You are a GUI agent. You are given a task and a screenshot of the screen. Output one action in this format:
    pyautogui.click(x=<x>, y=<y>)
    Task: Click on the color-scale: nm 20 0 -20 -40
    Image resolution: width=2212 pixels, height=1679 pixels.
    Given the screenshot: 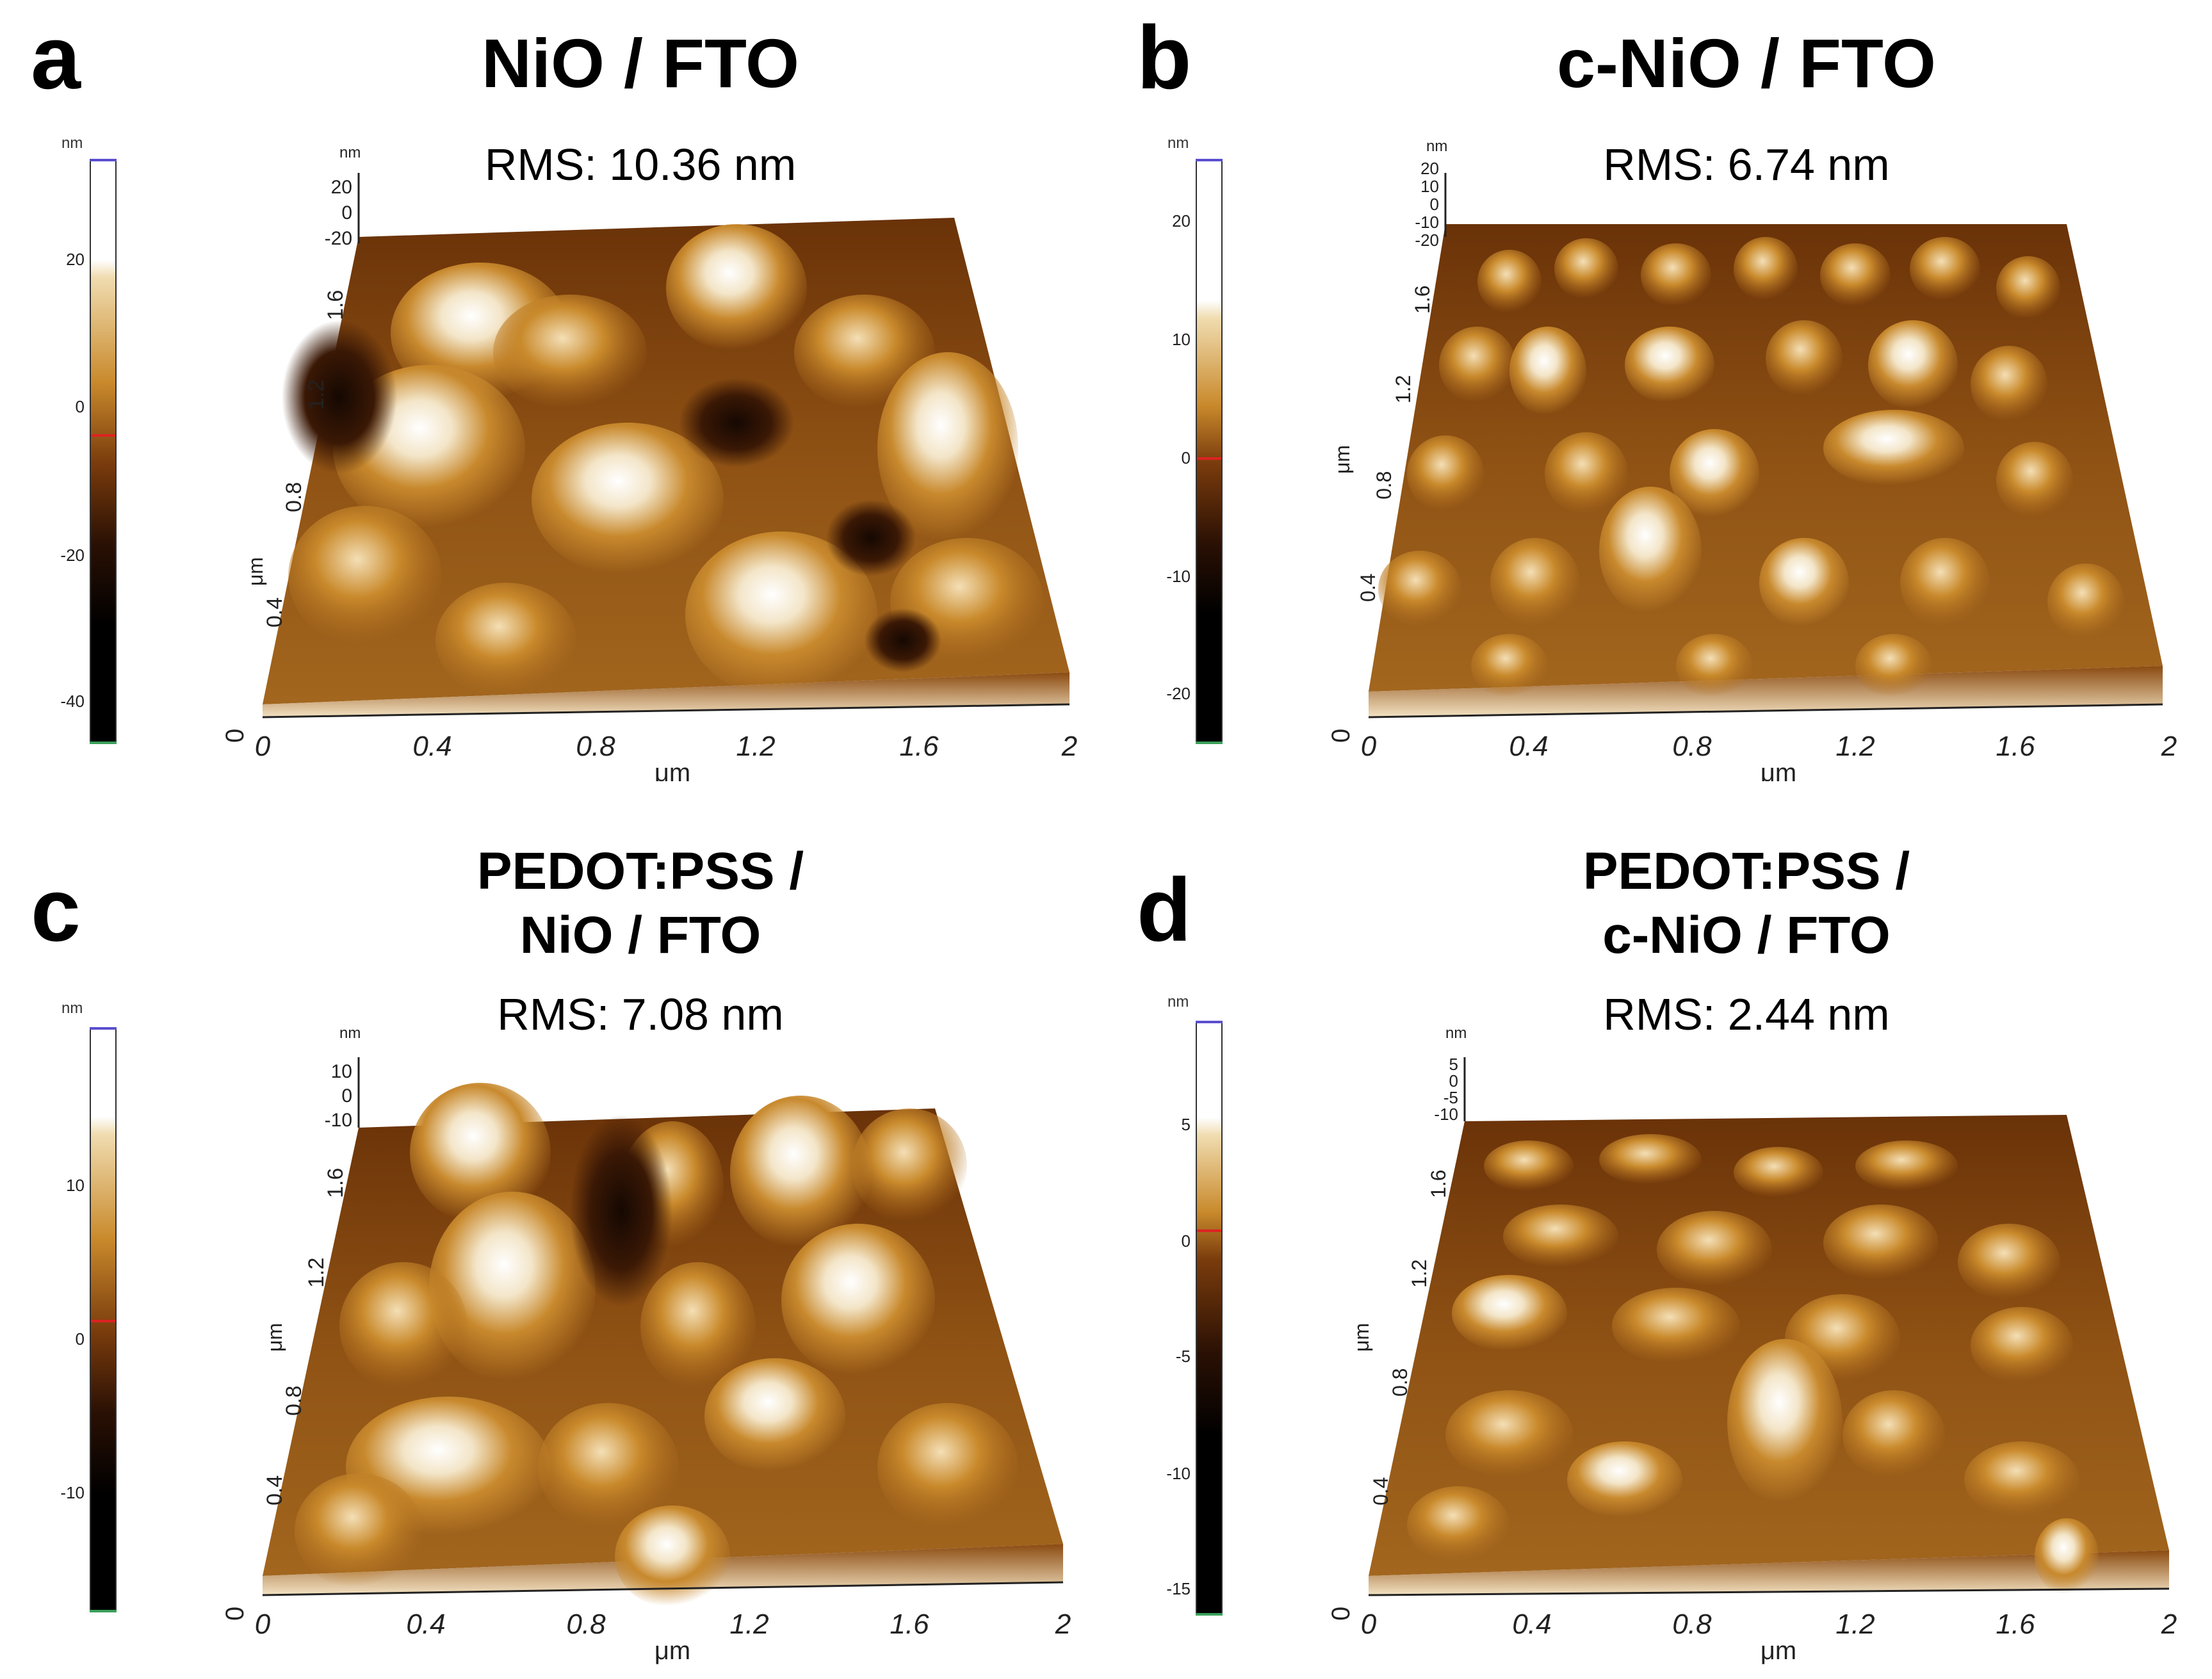 What is the action you would take?
    pyautogui.click(x=83, y=420)
    